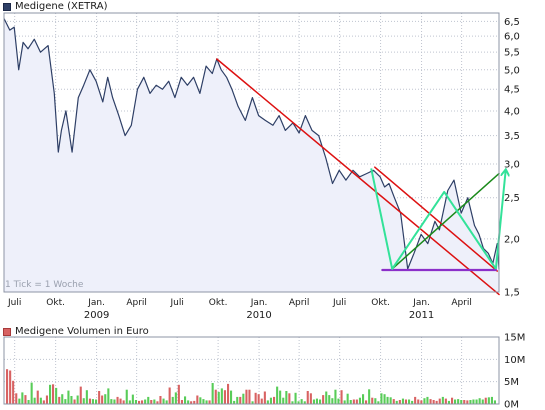 The width and height of the screenshot is (545, 410). I want to click on downtrend-arm, so click(436, 219).